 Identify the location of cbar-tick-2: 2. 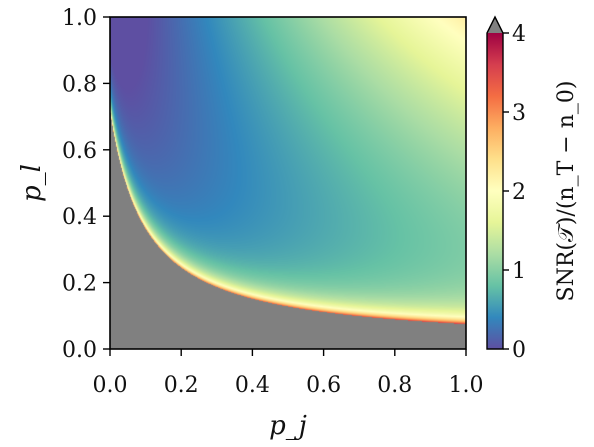
(514, 192).